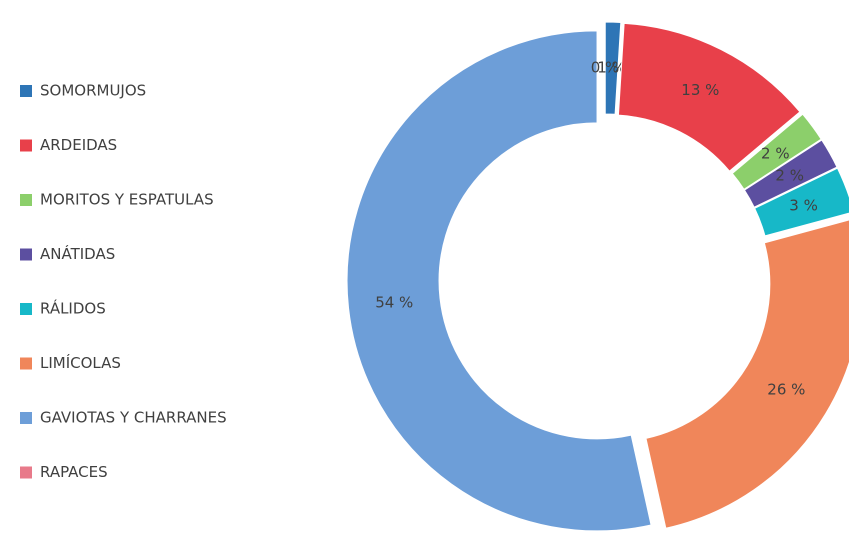 This screenshot has width=849, height=540. Describe the element at coordinates (74, 472) in the screenshot. I see `legend-label: RAPACES` at that location.